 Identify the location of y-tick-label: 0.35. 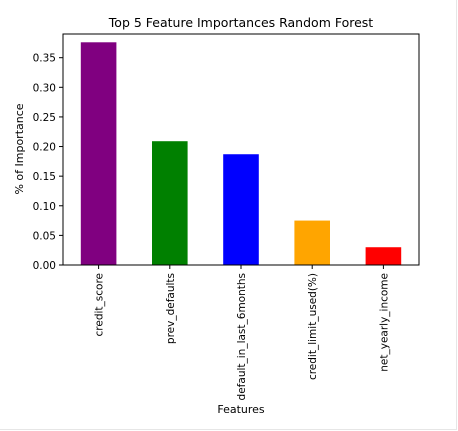
(44, 59).